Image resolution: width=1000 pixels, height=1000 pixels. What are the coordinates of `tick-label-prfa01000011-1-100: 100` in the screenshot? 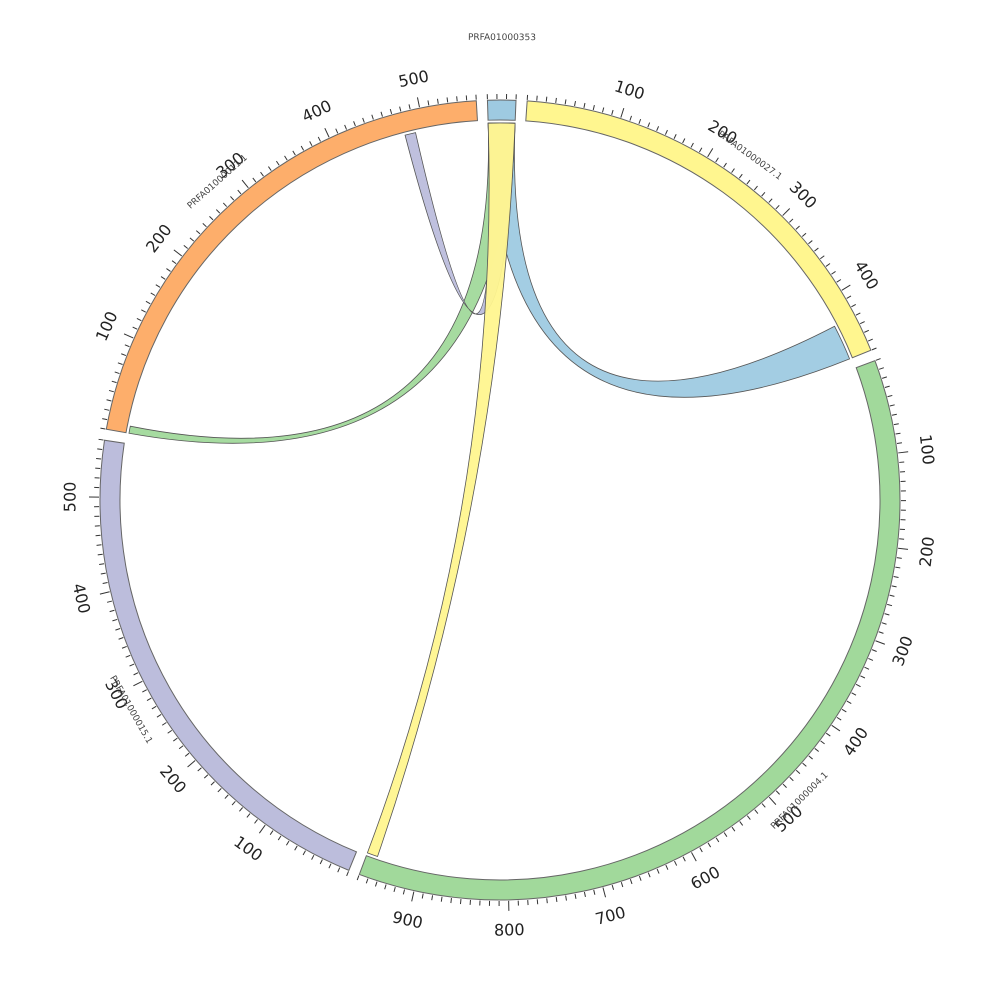 It's located at (107, 326).